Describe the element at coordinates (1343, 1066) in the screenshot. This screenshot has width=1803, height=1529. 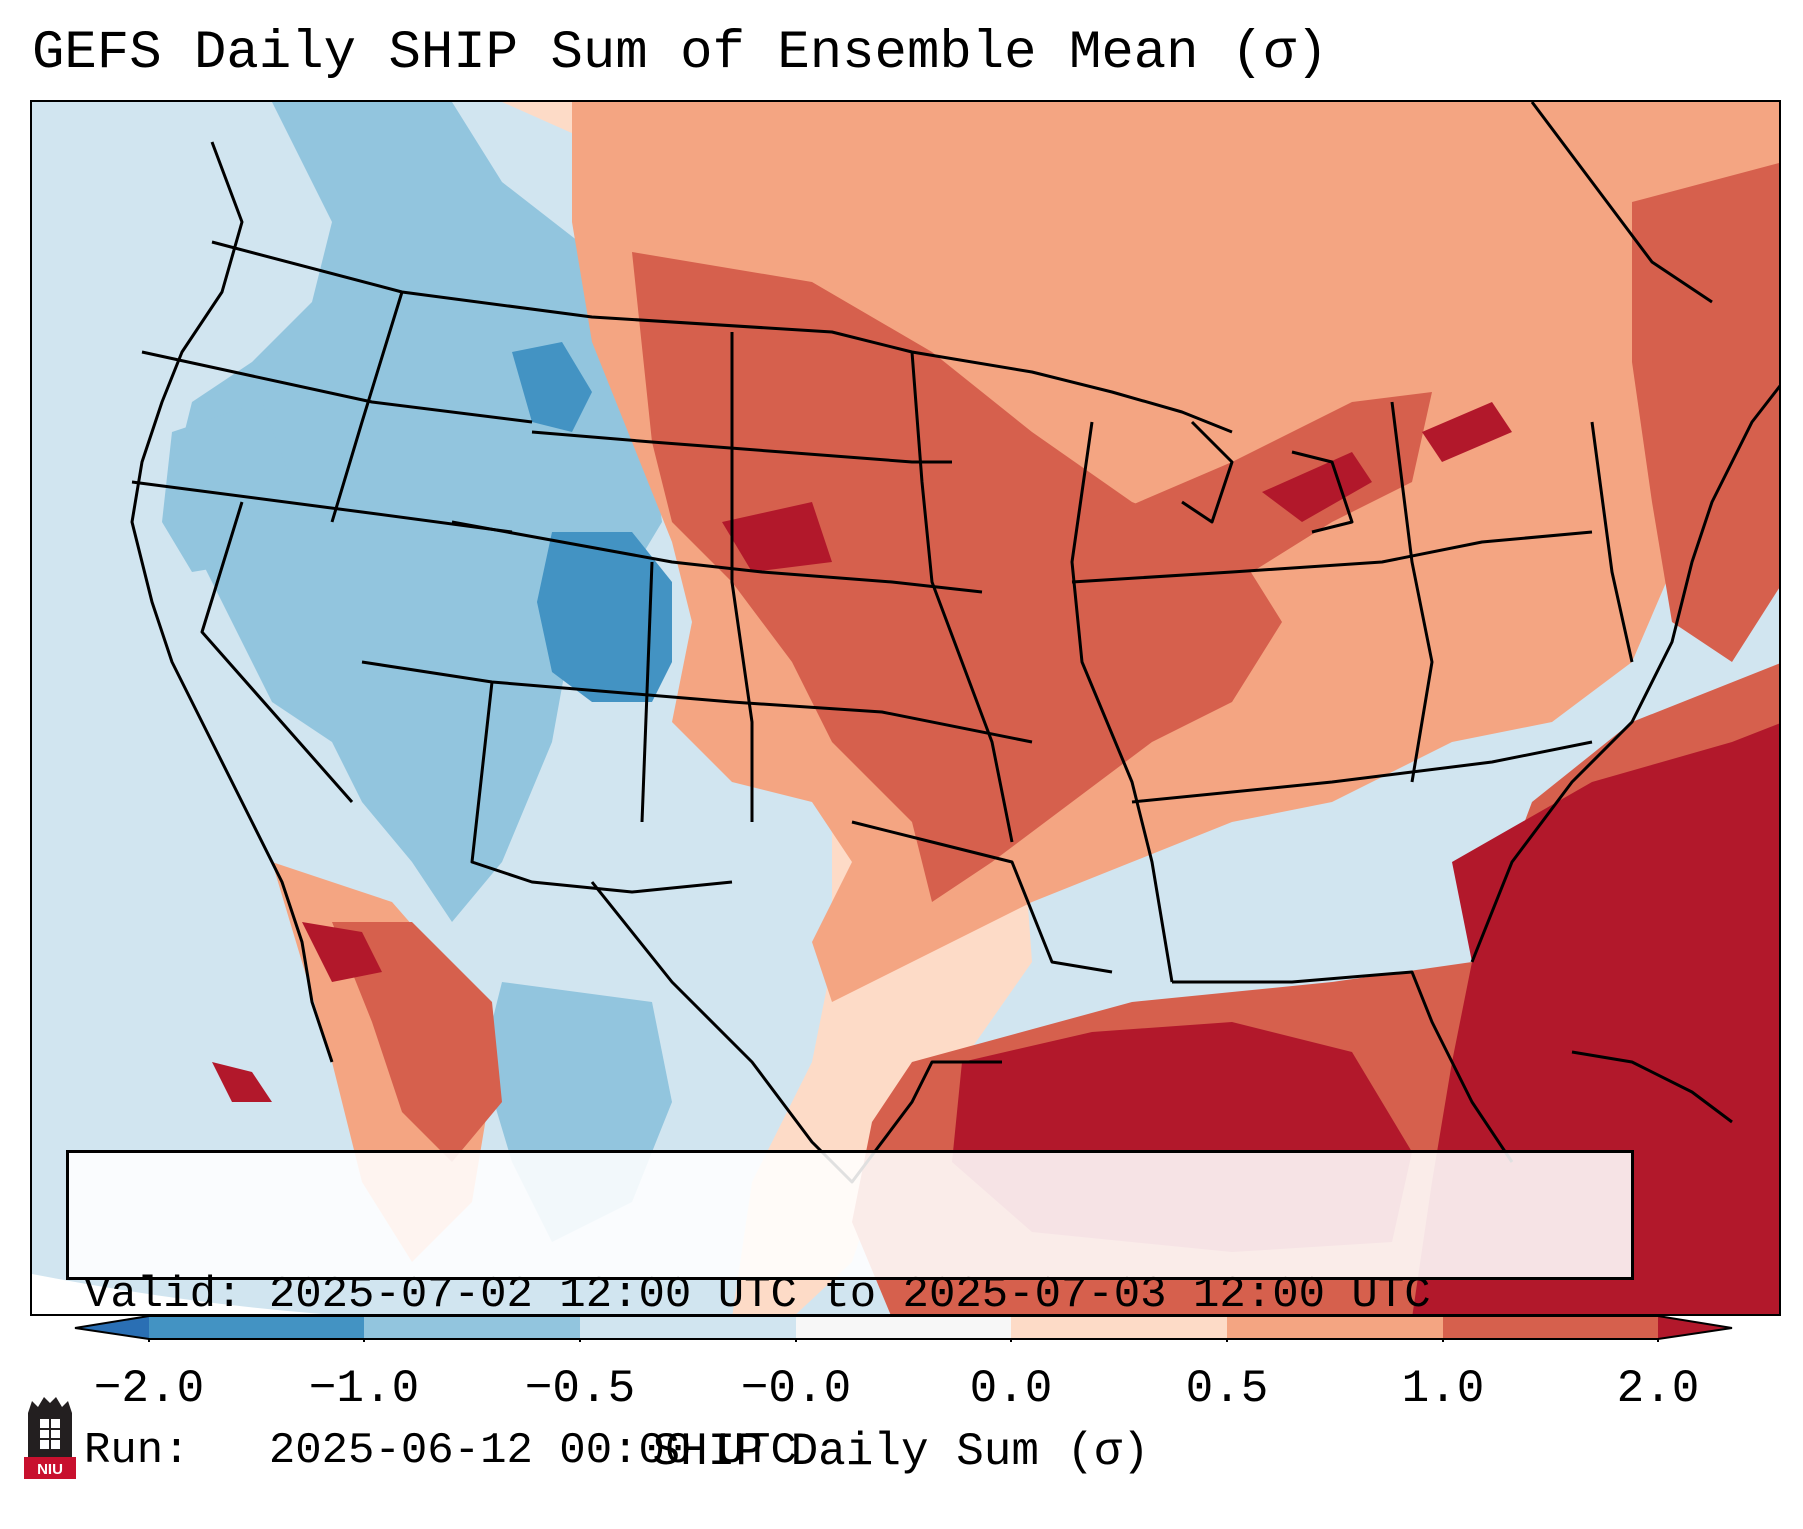
I see `gulf-coast-florida` at that location.